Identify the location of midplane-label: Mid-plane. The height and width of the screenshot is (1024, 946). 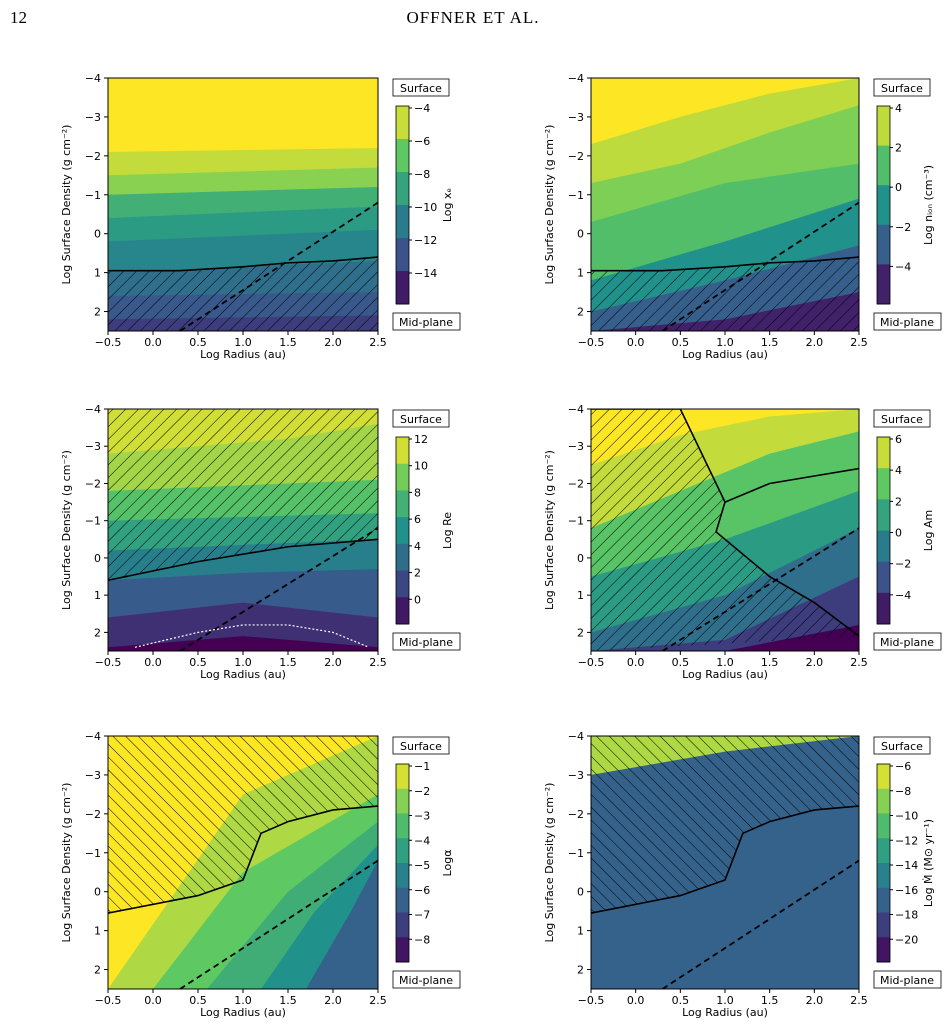
(426, 321).